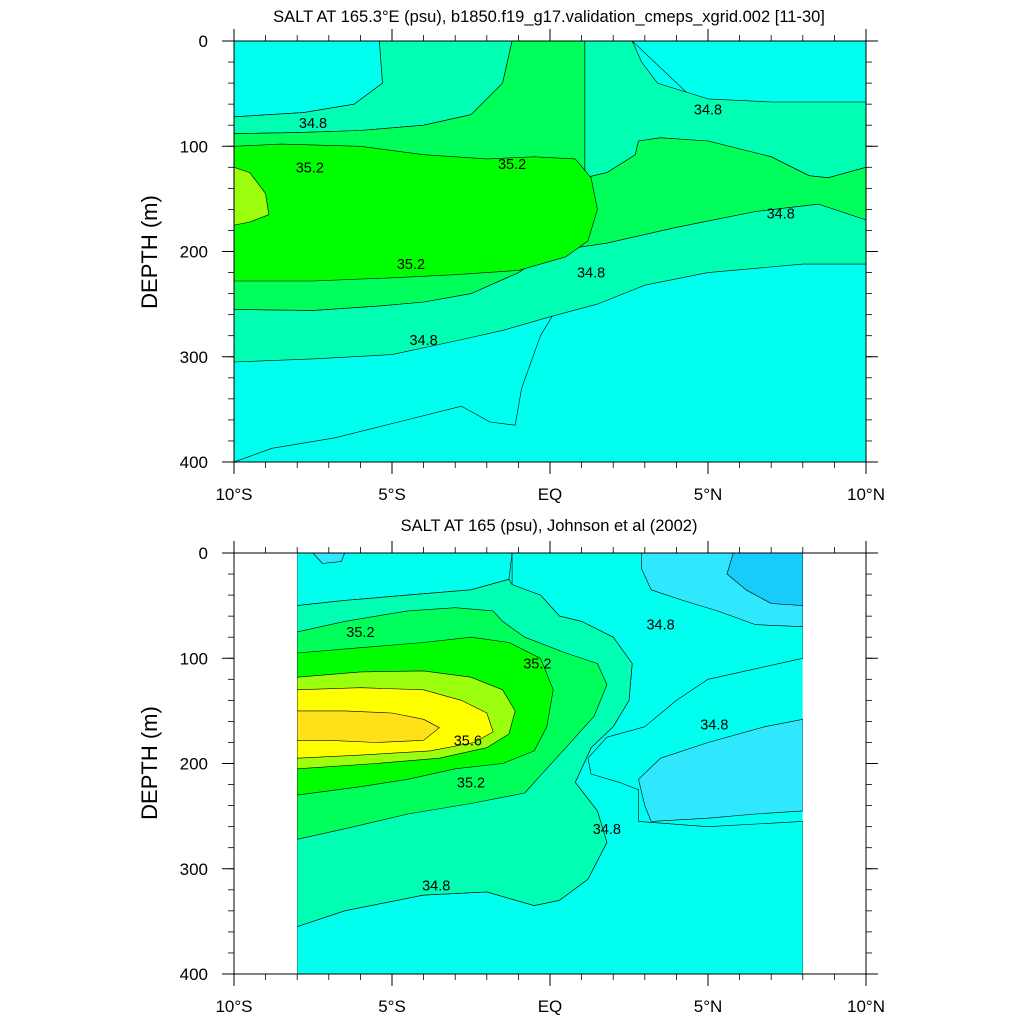 The height and width of the screenshot is (1029, 1024). What do you see at coordinates (411, 265) in the screenshot?
I see `contour-label-4: 35.2` at bounding box center [411, 265].